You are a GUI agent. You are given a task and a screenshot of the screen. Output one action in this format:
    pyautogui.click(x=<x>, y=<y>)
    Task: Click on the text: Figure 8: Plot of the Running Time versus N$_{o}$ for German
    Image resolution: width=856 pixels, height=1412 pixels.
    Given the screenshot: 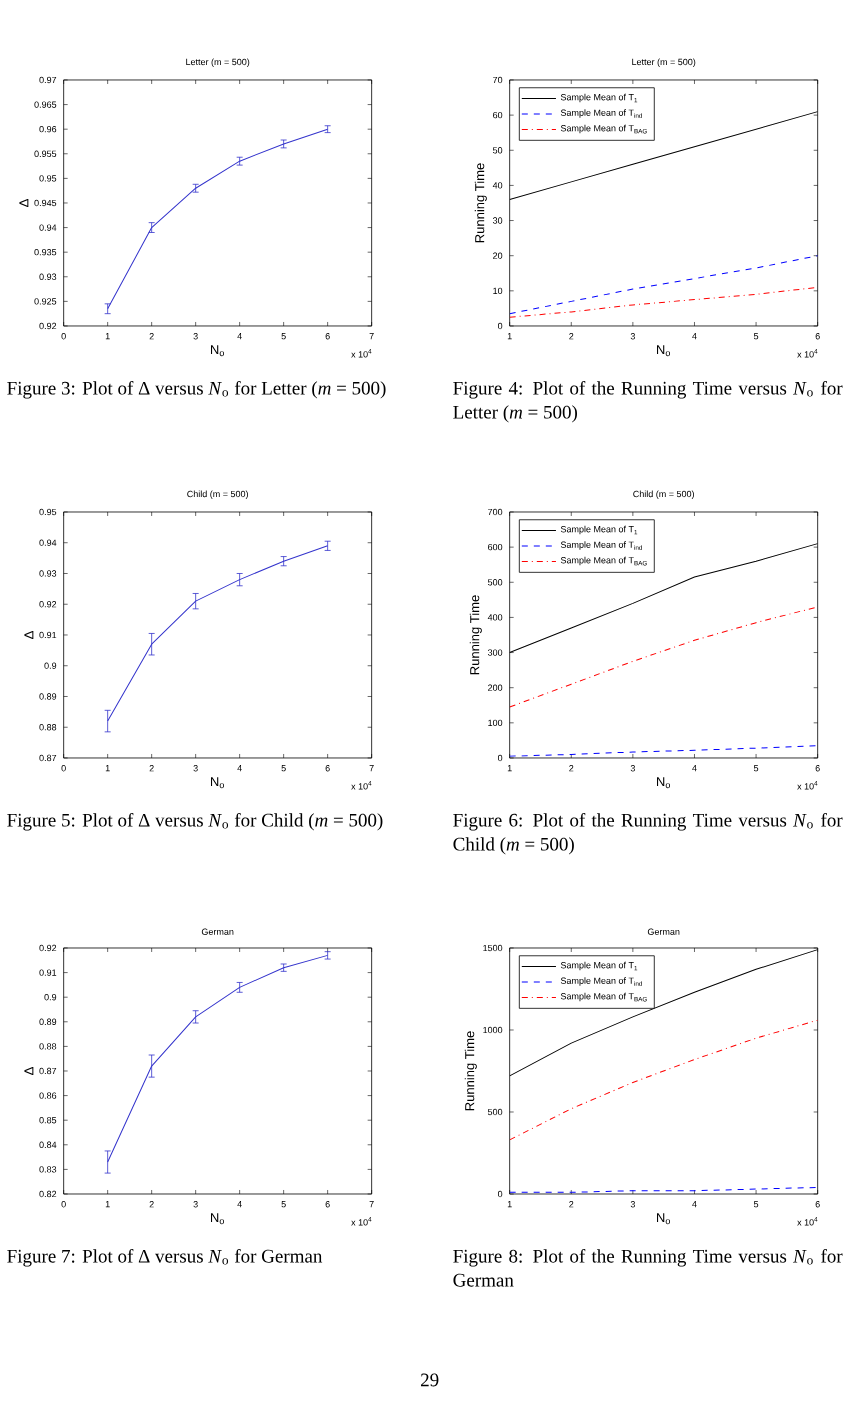 What is the action you would take?
    pyautogui.click(x=648, y=1268)
    